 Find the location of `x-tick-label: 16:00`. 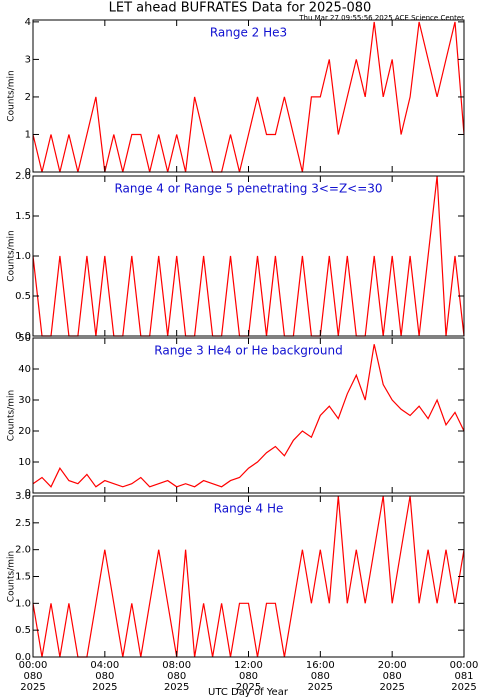

x-tick-label: 16:00 is located at coordinates (320, 665).